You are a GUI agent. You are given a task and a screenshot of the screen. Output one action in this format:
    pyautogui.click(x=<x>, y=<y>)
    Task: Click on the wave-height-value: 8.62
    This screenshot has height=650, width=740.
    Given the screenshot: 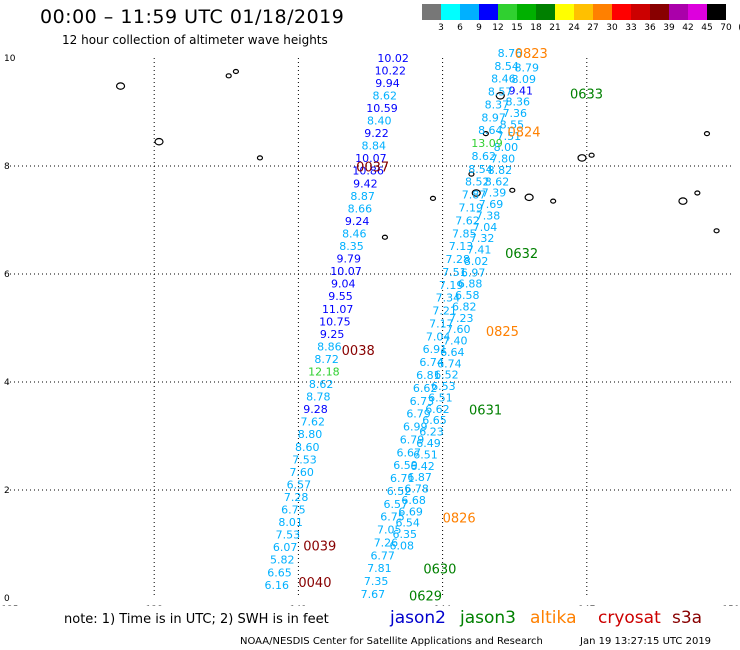 What is the action you would take?
    pyautogui.click(x=321, y=384)
    